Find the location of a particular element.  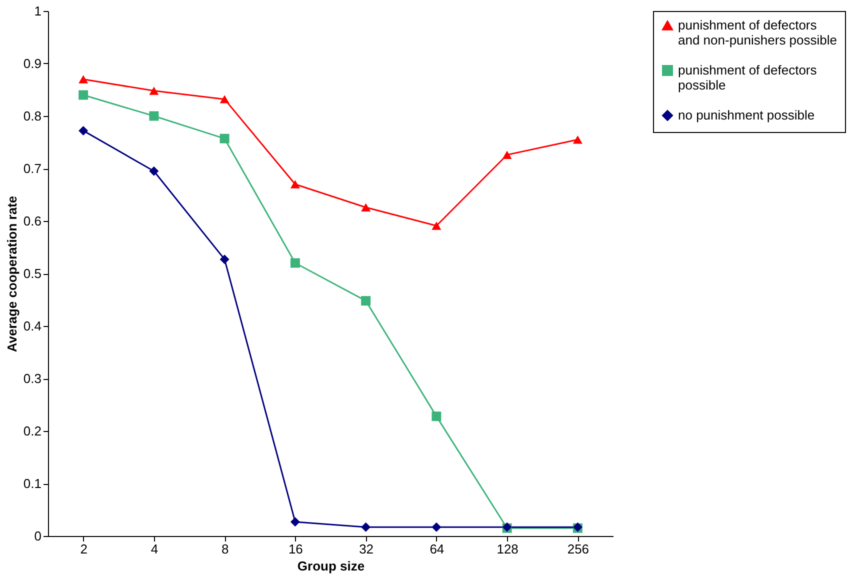

x-tick-label: 8 is located at coordinates (225, 549).